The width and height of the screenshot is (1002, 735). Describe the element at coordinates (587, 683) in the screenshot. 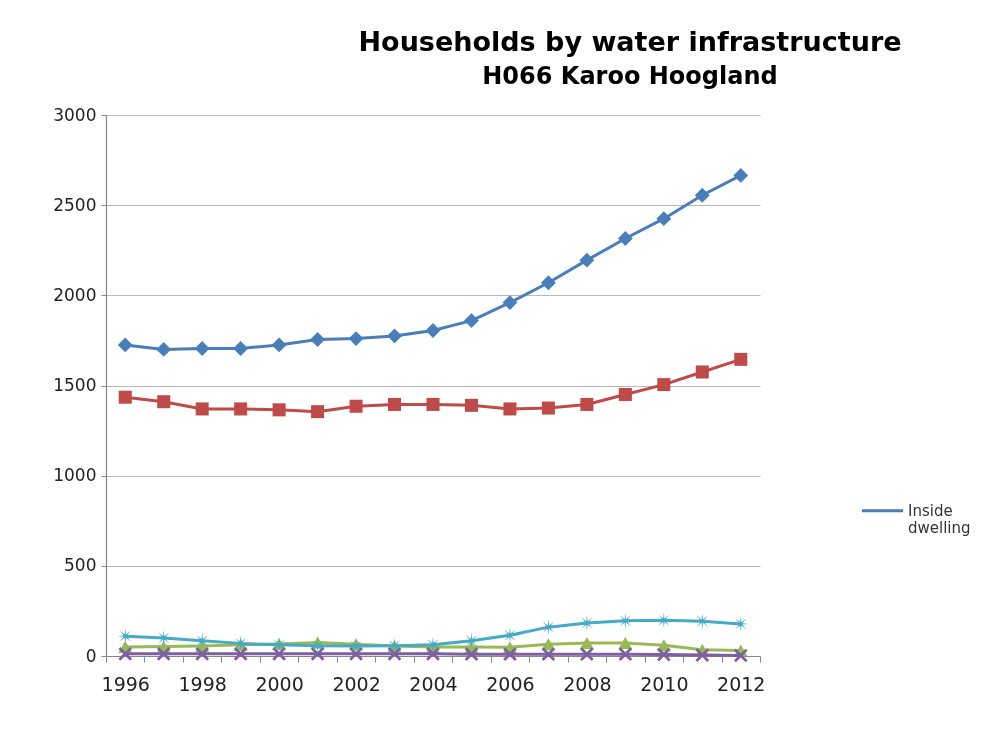

I see `x-tick-label: 2008` at that location.